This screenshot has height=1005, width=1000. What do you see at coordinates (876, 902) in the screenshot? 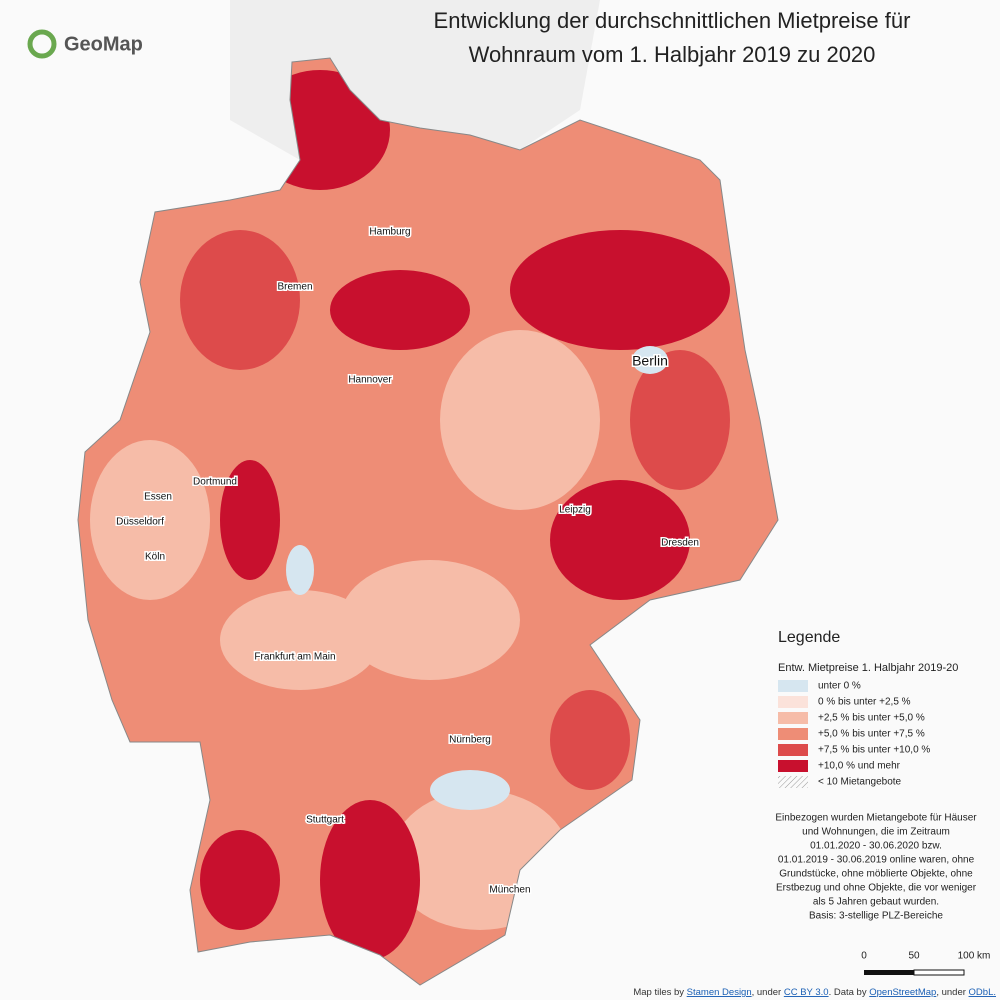
I see `note-line: als 5 Jahren gebaut wurden.` at bounding box center [876, 902].